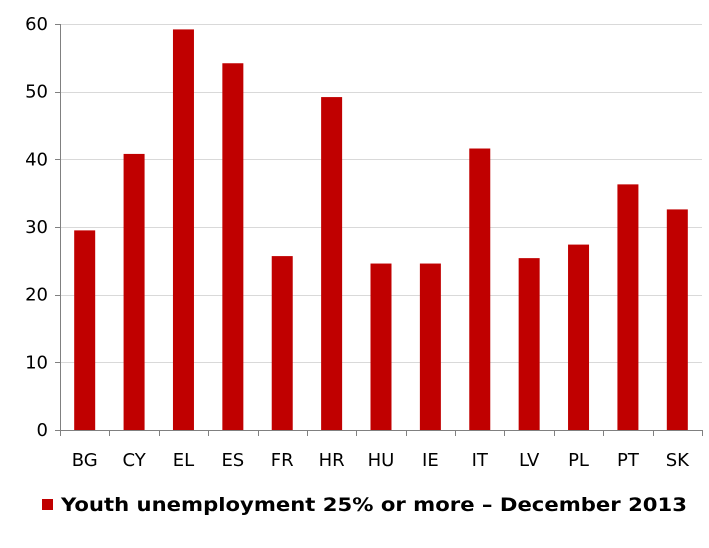  What do you see at coordinates (42, 430) in the screenshot?
I see `y-tick-label: 0` at bounding box center [42, 430].